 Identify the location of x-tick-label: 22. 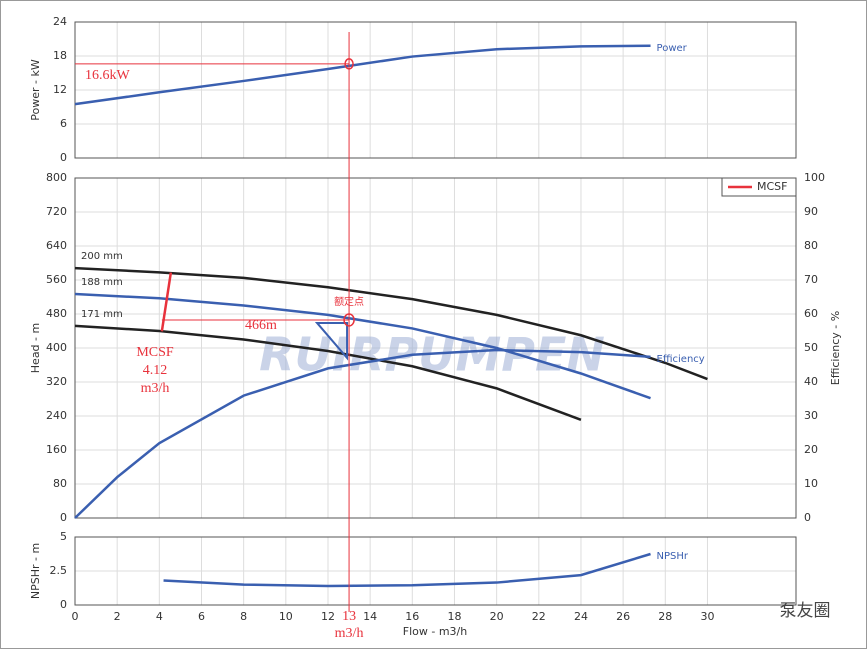
(539, 616).